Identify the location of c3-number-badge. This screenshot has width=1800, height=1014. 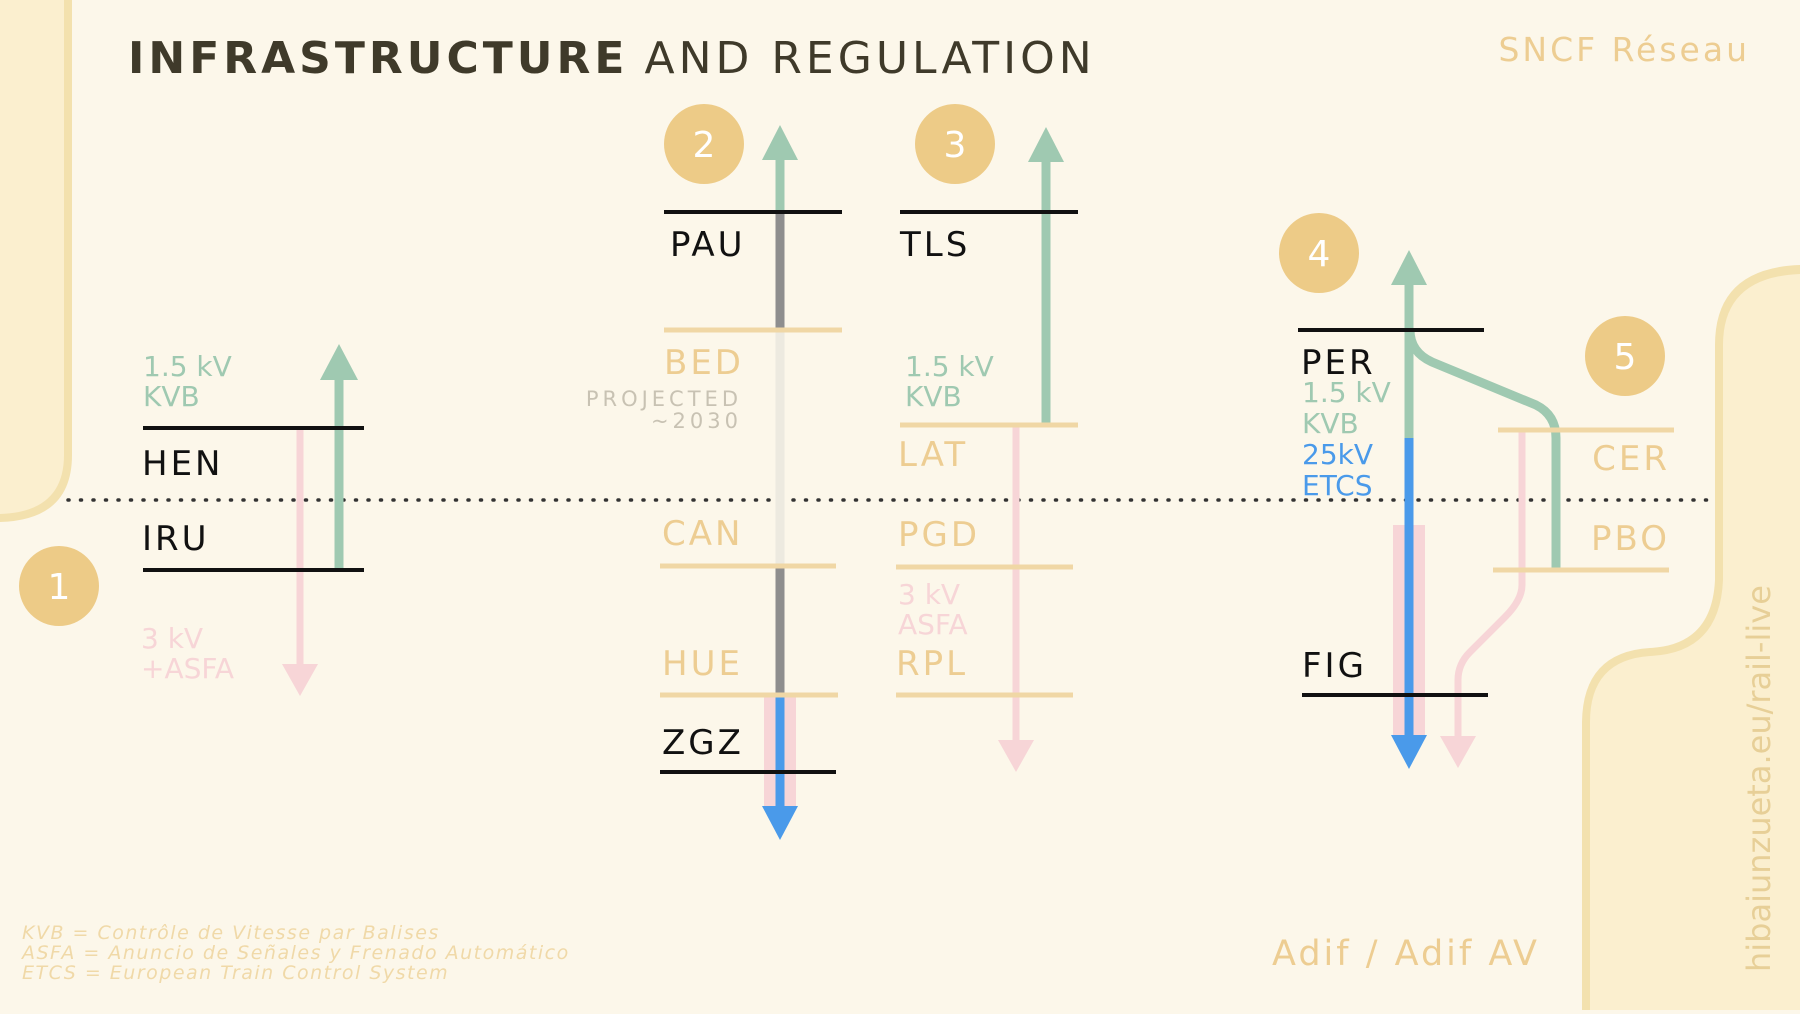
(955, 144).